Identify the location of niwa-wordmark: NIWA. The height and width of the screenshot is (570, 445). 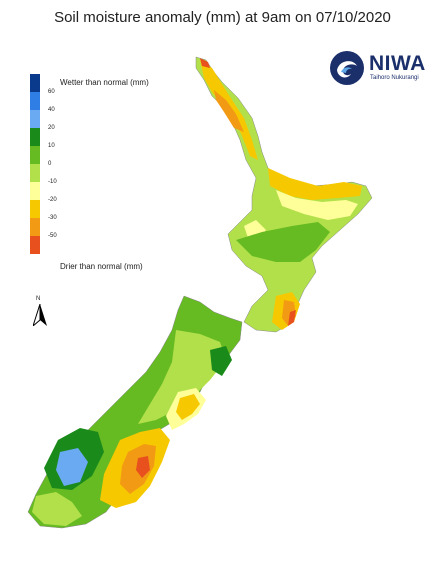
(397, 63).